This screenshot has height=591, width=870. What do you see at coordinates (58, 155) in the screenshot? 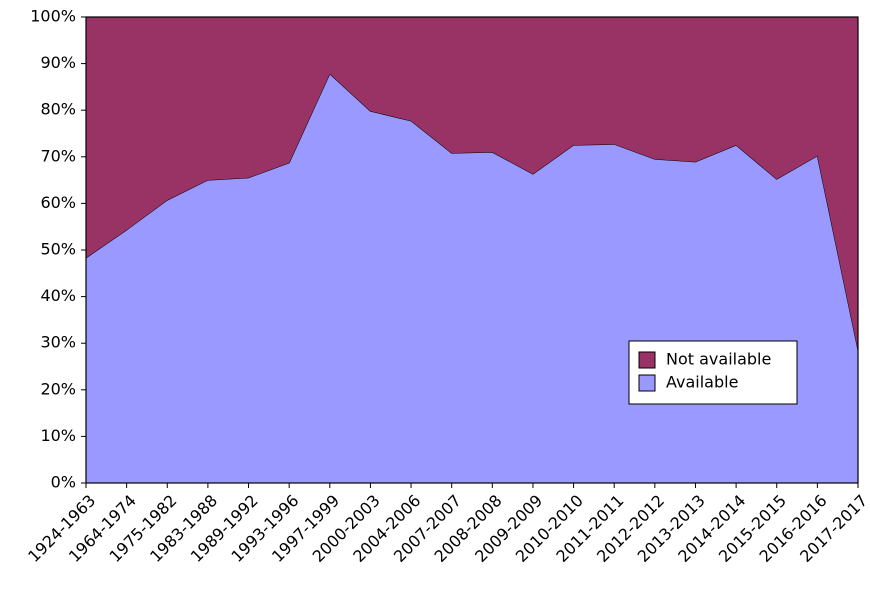
I see `y-tick-label: 70%` at bounding box center [58, 155].